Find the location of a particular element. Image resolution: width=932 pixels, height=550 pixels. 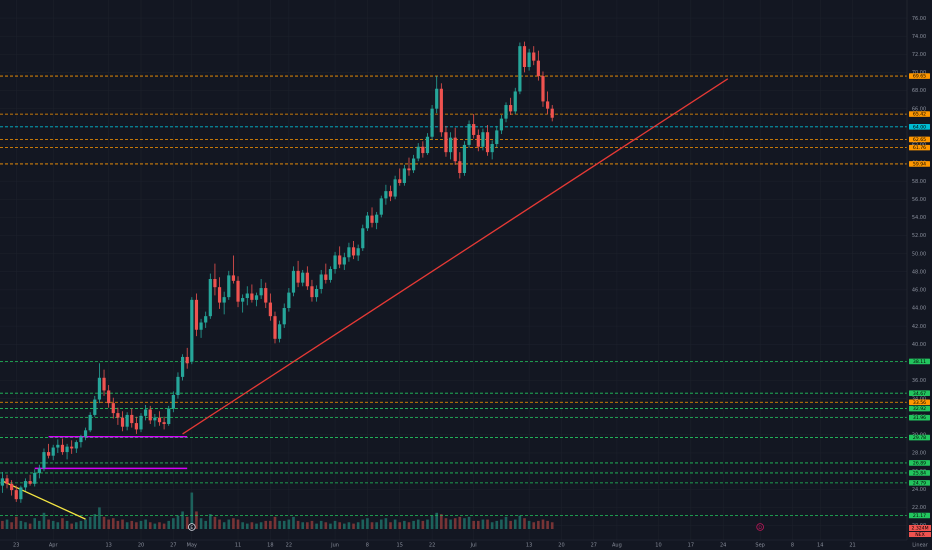

time-tick-label: Jul is located at coordinates (473, 546).